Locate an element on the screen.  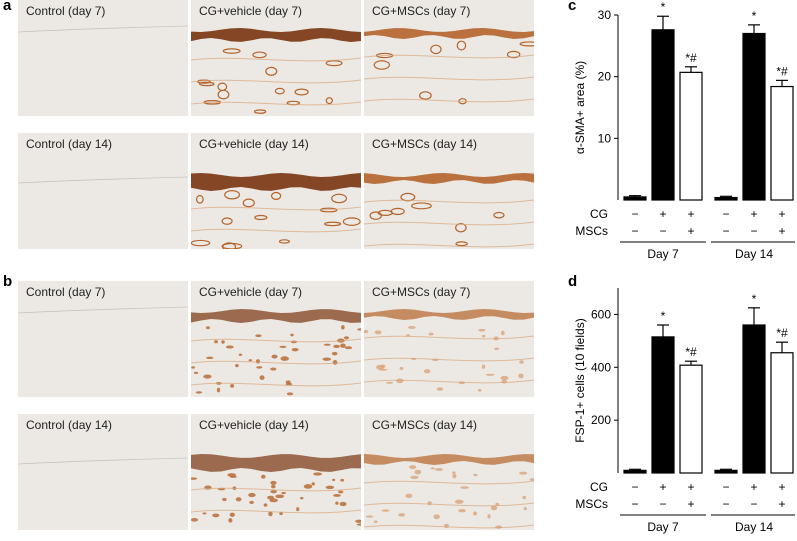
significance-label: *# is located at coordinates (691, 352).